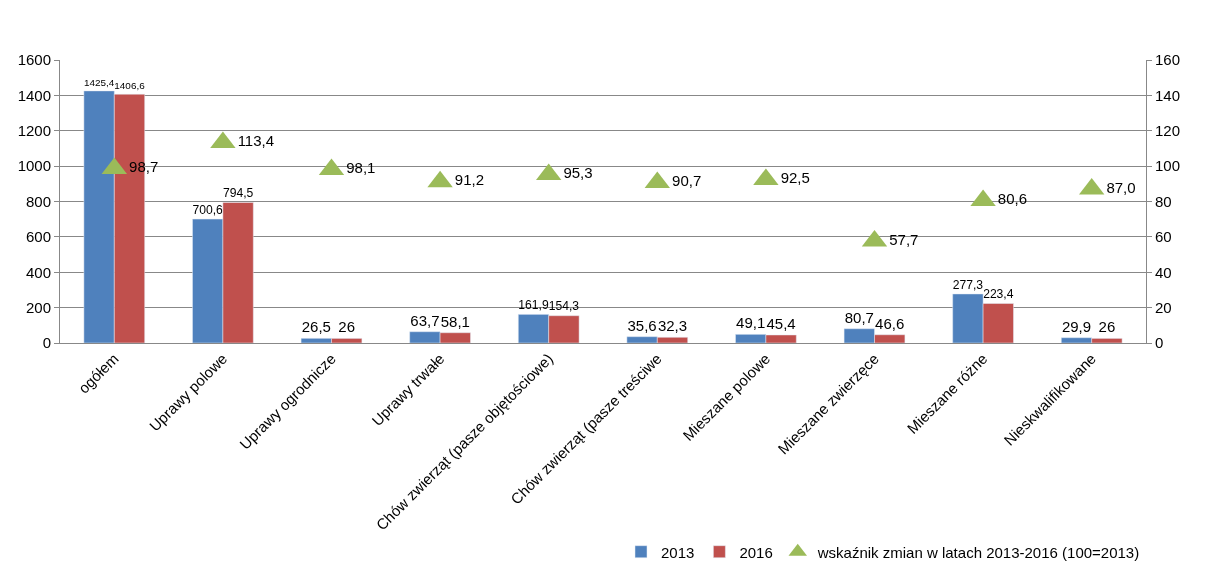 The height and width of the screenshot is (581, 1206). Describe the element at coordinates (1163, 201) in the screenshot. I see `y2-tick-label: 80` at that location.